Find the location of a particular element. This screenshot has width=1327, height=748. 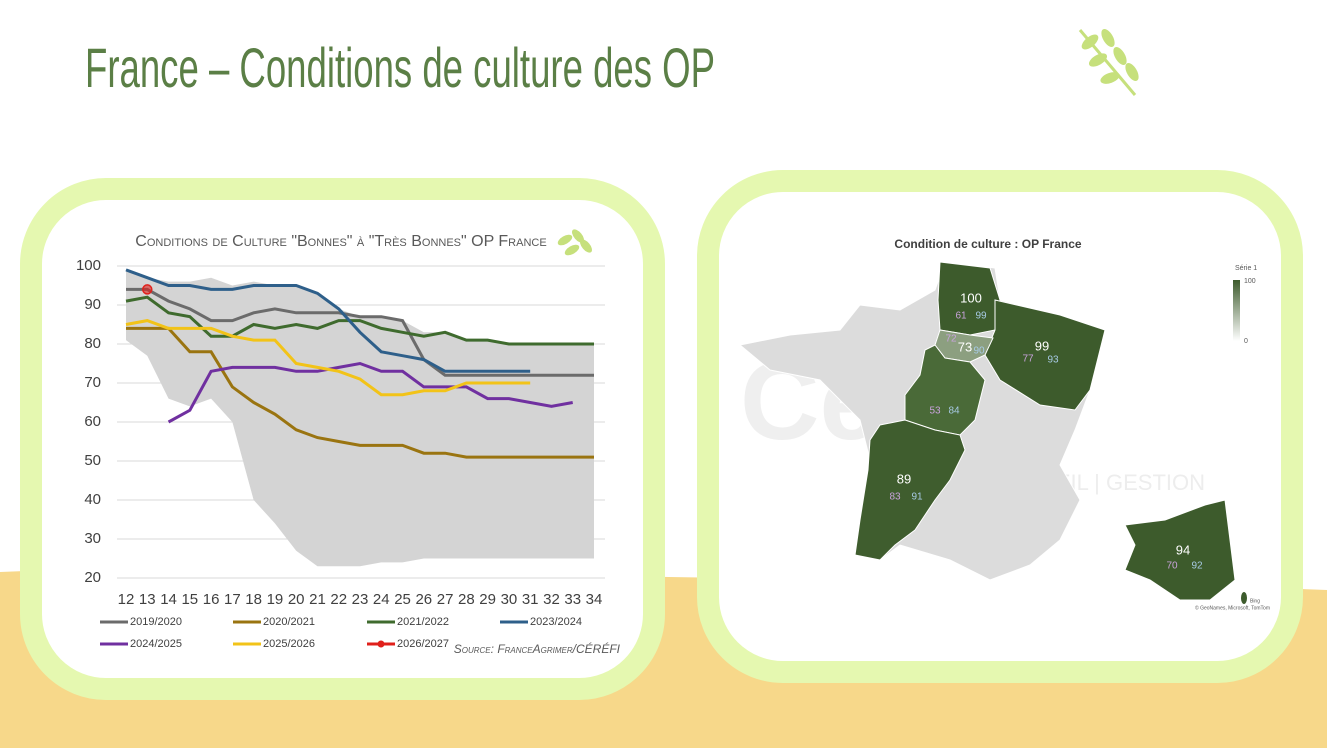

x-tick-label: 15 is located at coordinates (189, 599).